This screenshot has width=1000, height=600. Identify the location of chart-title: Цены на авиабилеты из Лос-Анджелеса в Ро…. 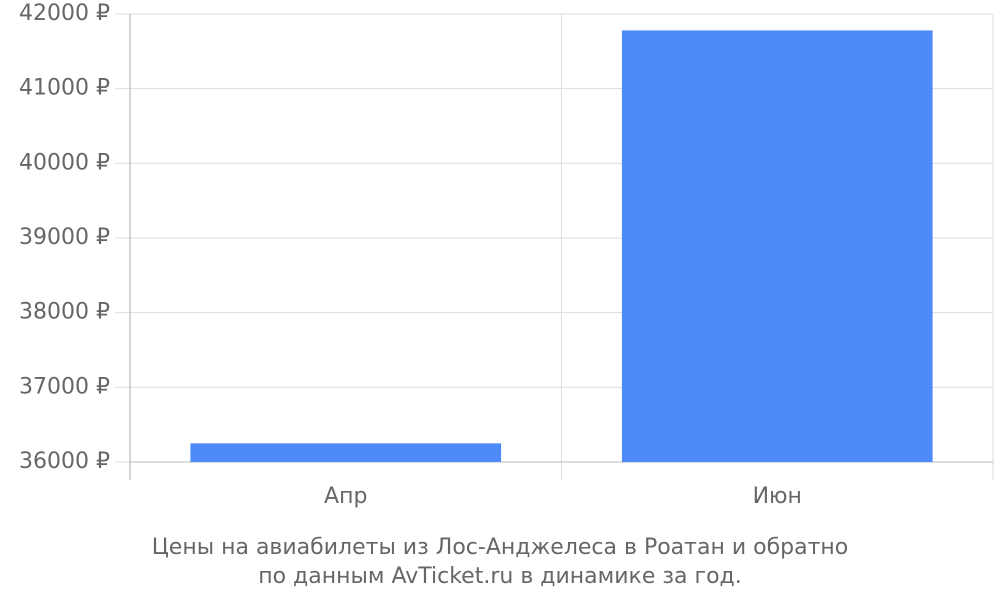
(500, 547).